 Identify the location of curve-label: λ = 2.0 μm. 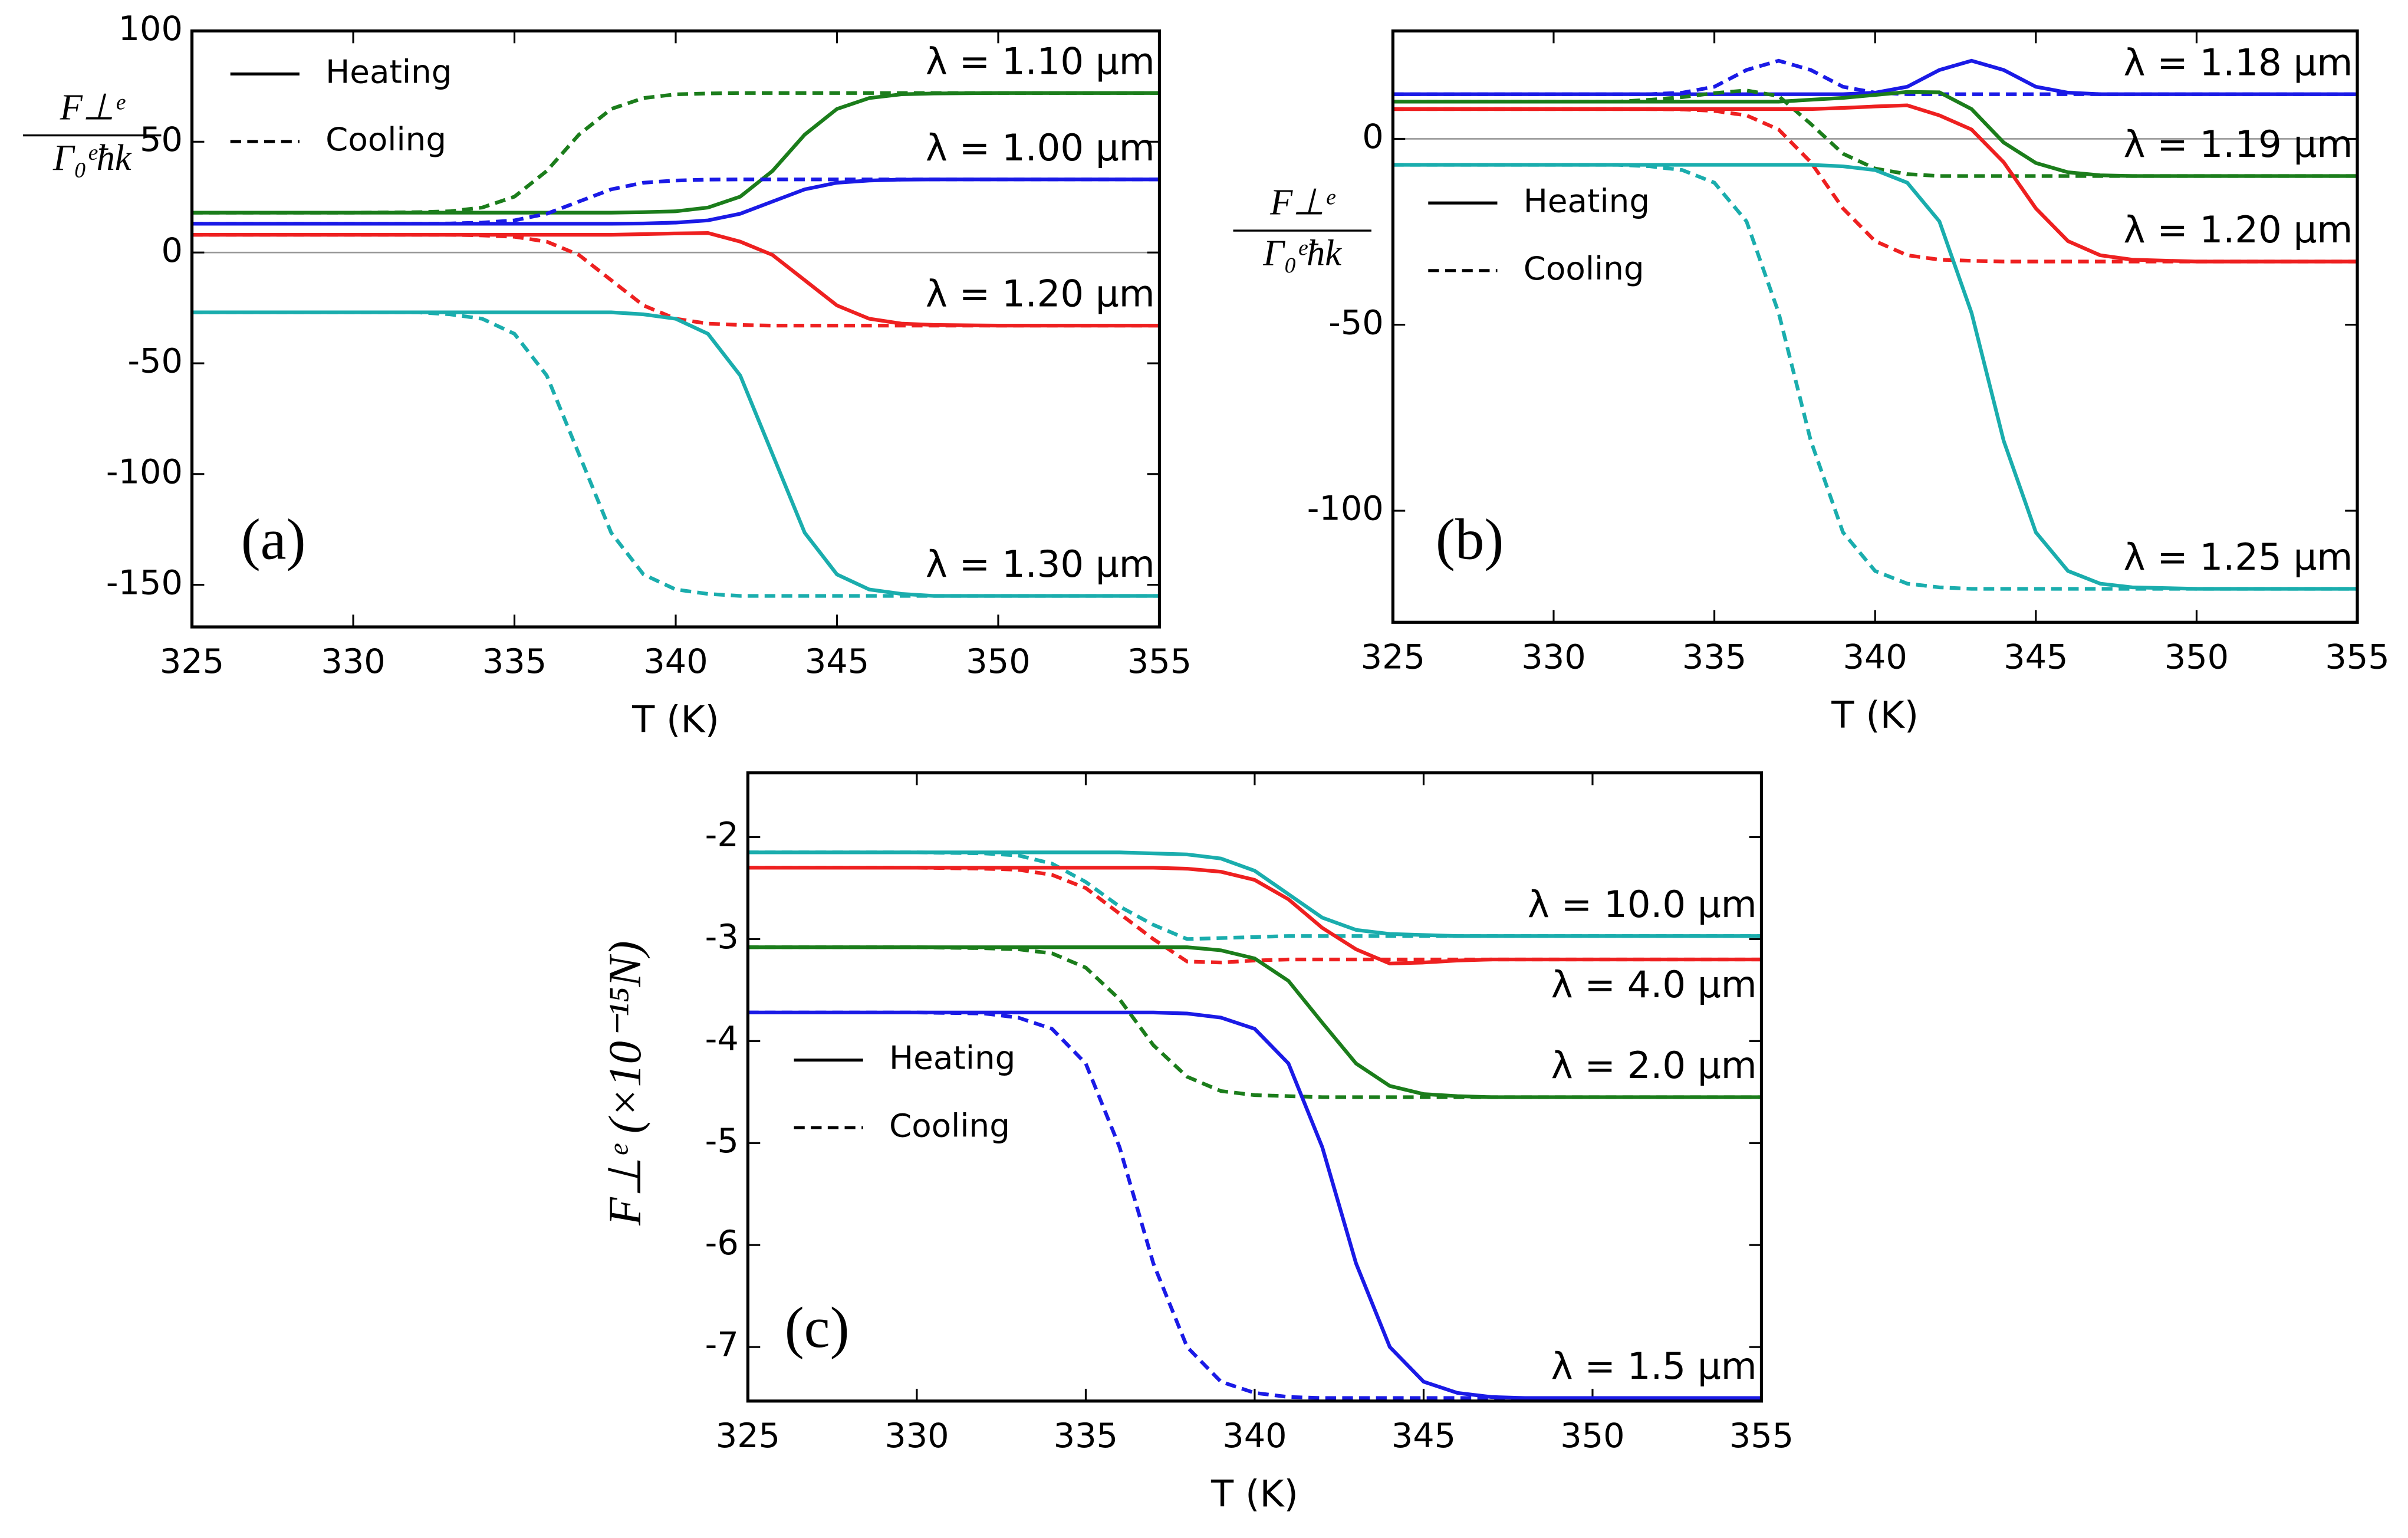
(1654, 1065).